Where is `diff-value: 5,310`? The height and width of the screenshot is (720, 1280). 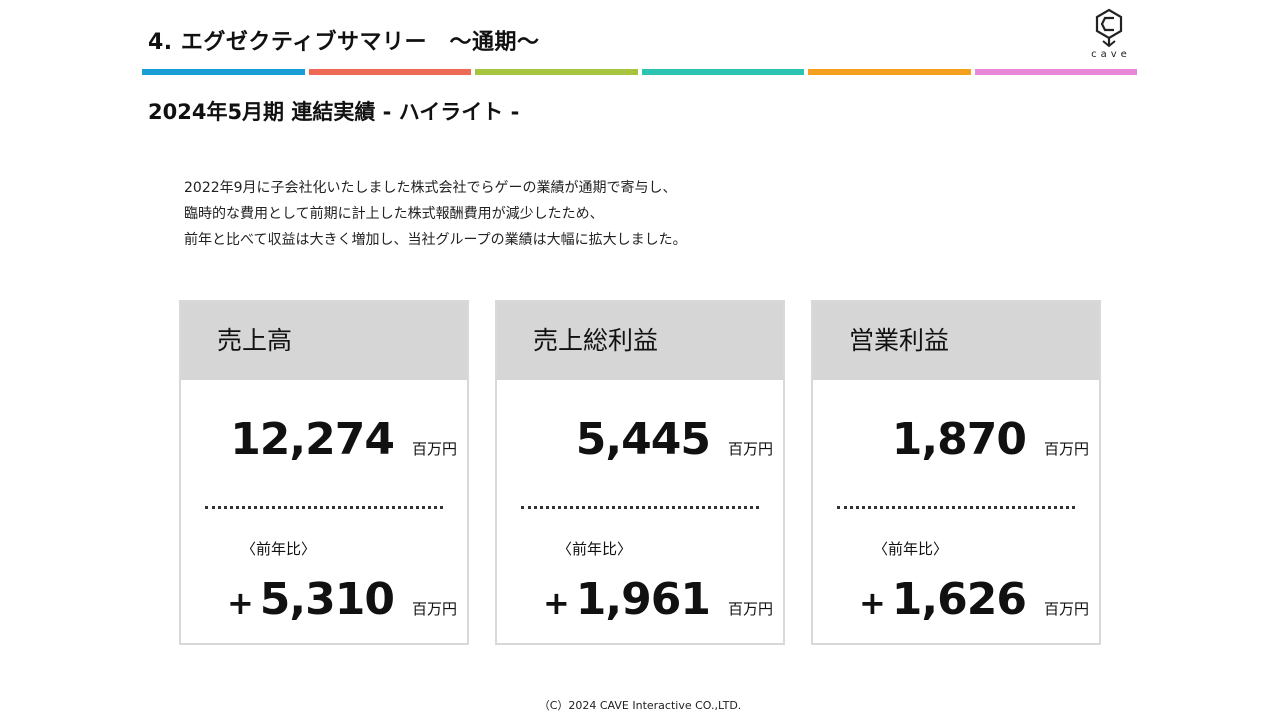
diff-value: 5,310 is located at coordinates (327, 599).